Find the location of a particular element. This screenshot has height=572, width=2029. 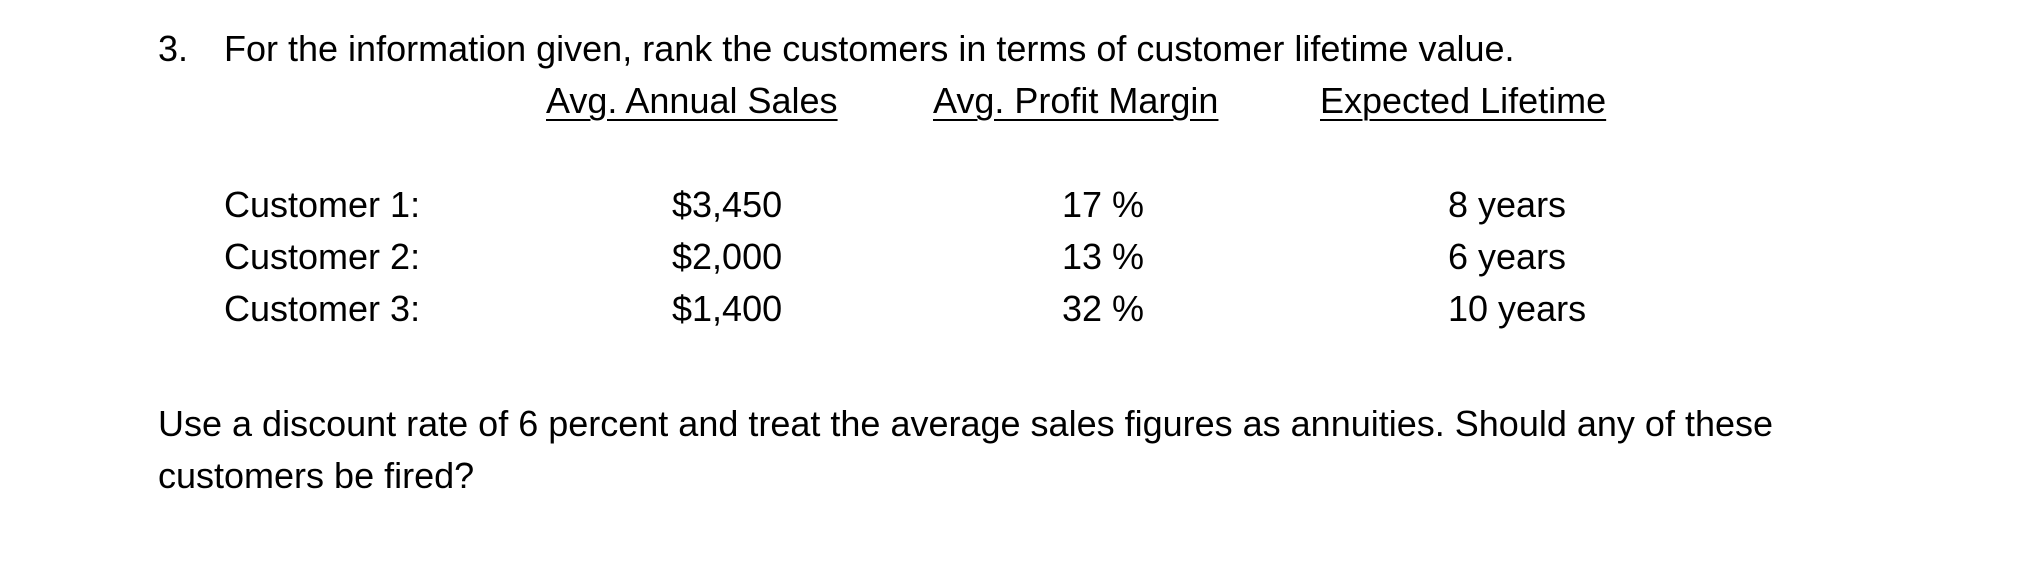

customer-margin: 17 % is located at coordinates (1103, 204).